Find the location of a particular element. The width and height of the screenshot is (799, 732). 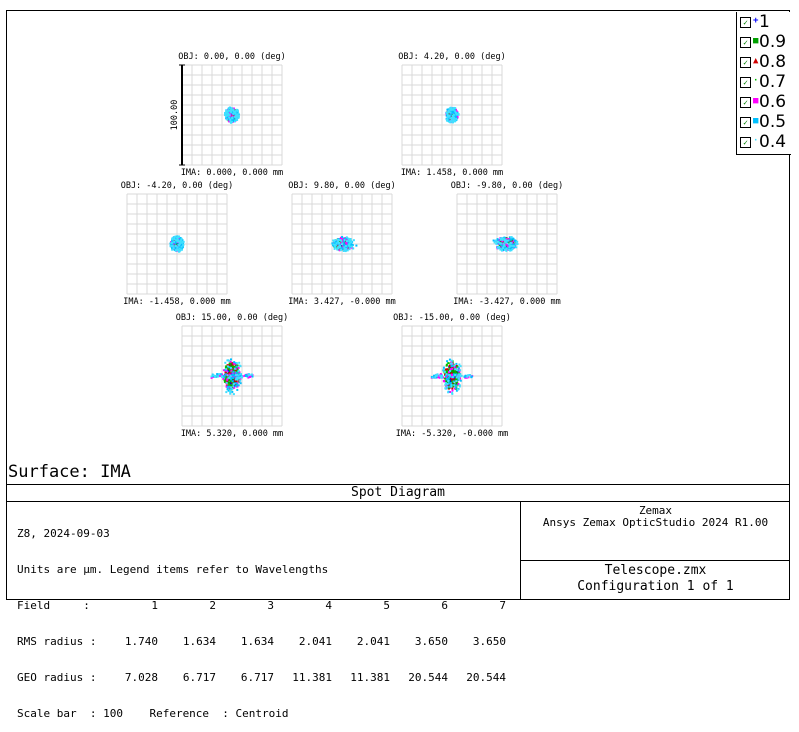

legend-item: ✓ ■ 0.6 is located at coordinates (765, 102).